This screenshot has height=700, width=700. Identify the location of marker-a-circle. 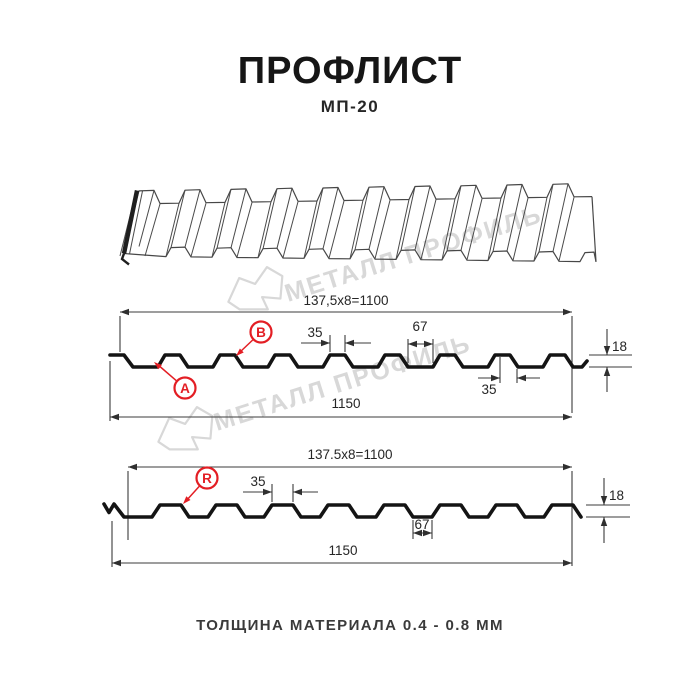
(185, 388).